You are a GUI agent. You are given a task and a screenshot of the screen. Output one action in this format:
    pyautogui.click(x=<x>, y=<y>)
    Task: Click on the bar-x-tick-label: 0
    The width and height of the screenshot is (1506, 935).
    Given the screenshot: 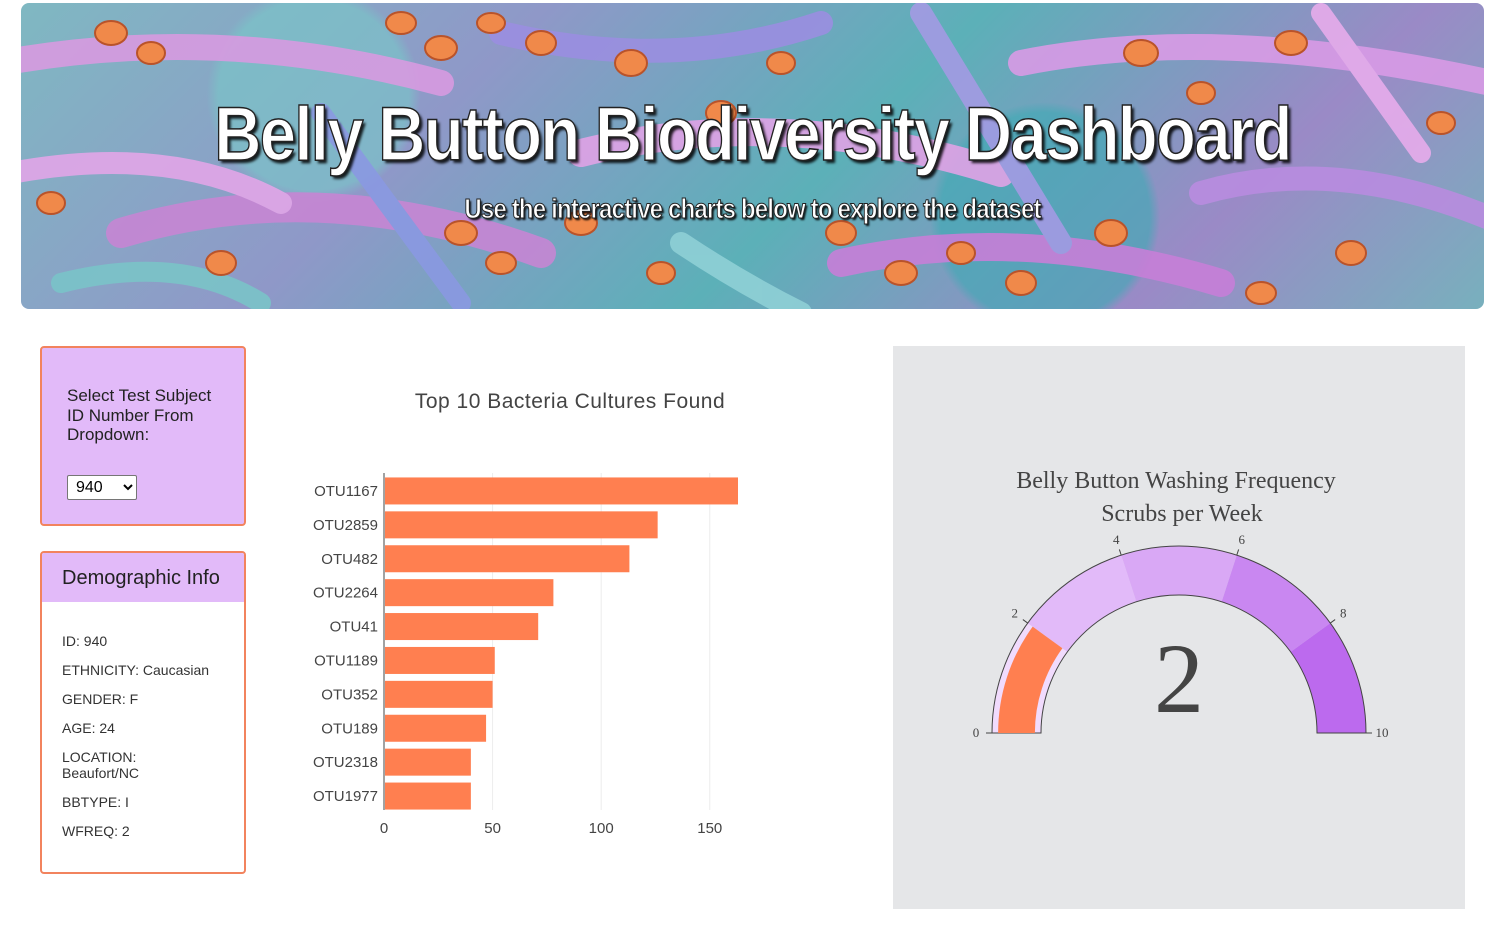 What is the action you would take?
    pyautogui.click(x=384, y=828)
    